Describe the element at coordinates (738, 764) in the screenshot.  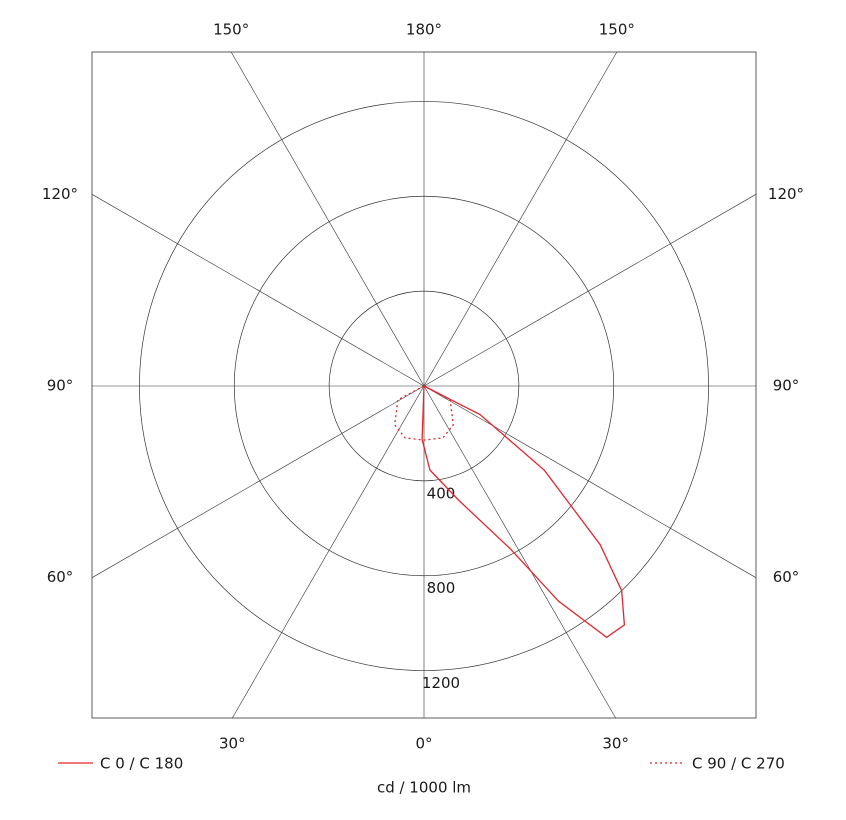
I see `legend-label: C 90 / C 270` at that location.